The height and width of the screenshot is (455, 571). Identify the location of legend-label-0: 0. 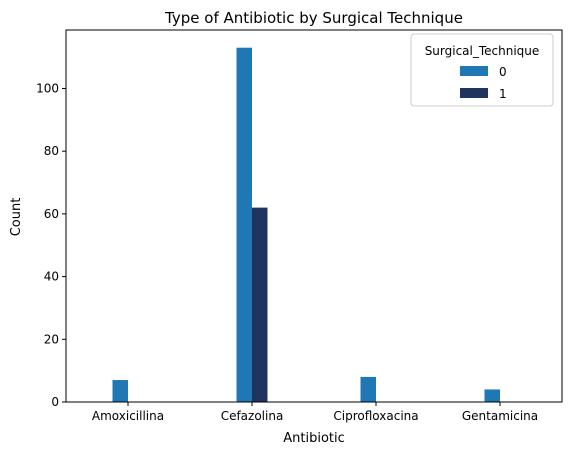
(503, 72).